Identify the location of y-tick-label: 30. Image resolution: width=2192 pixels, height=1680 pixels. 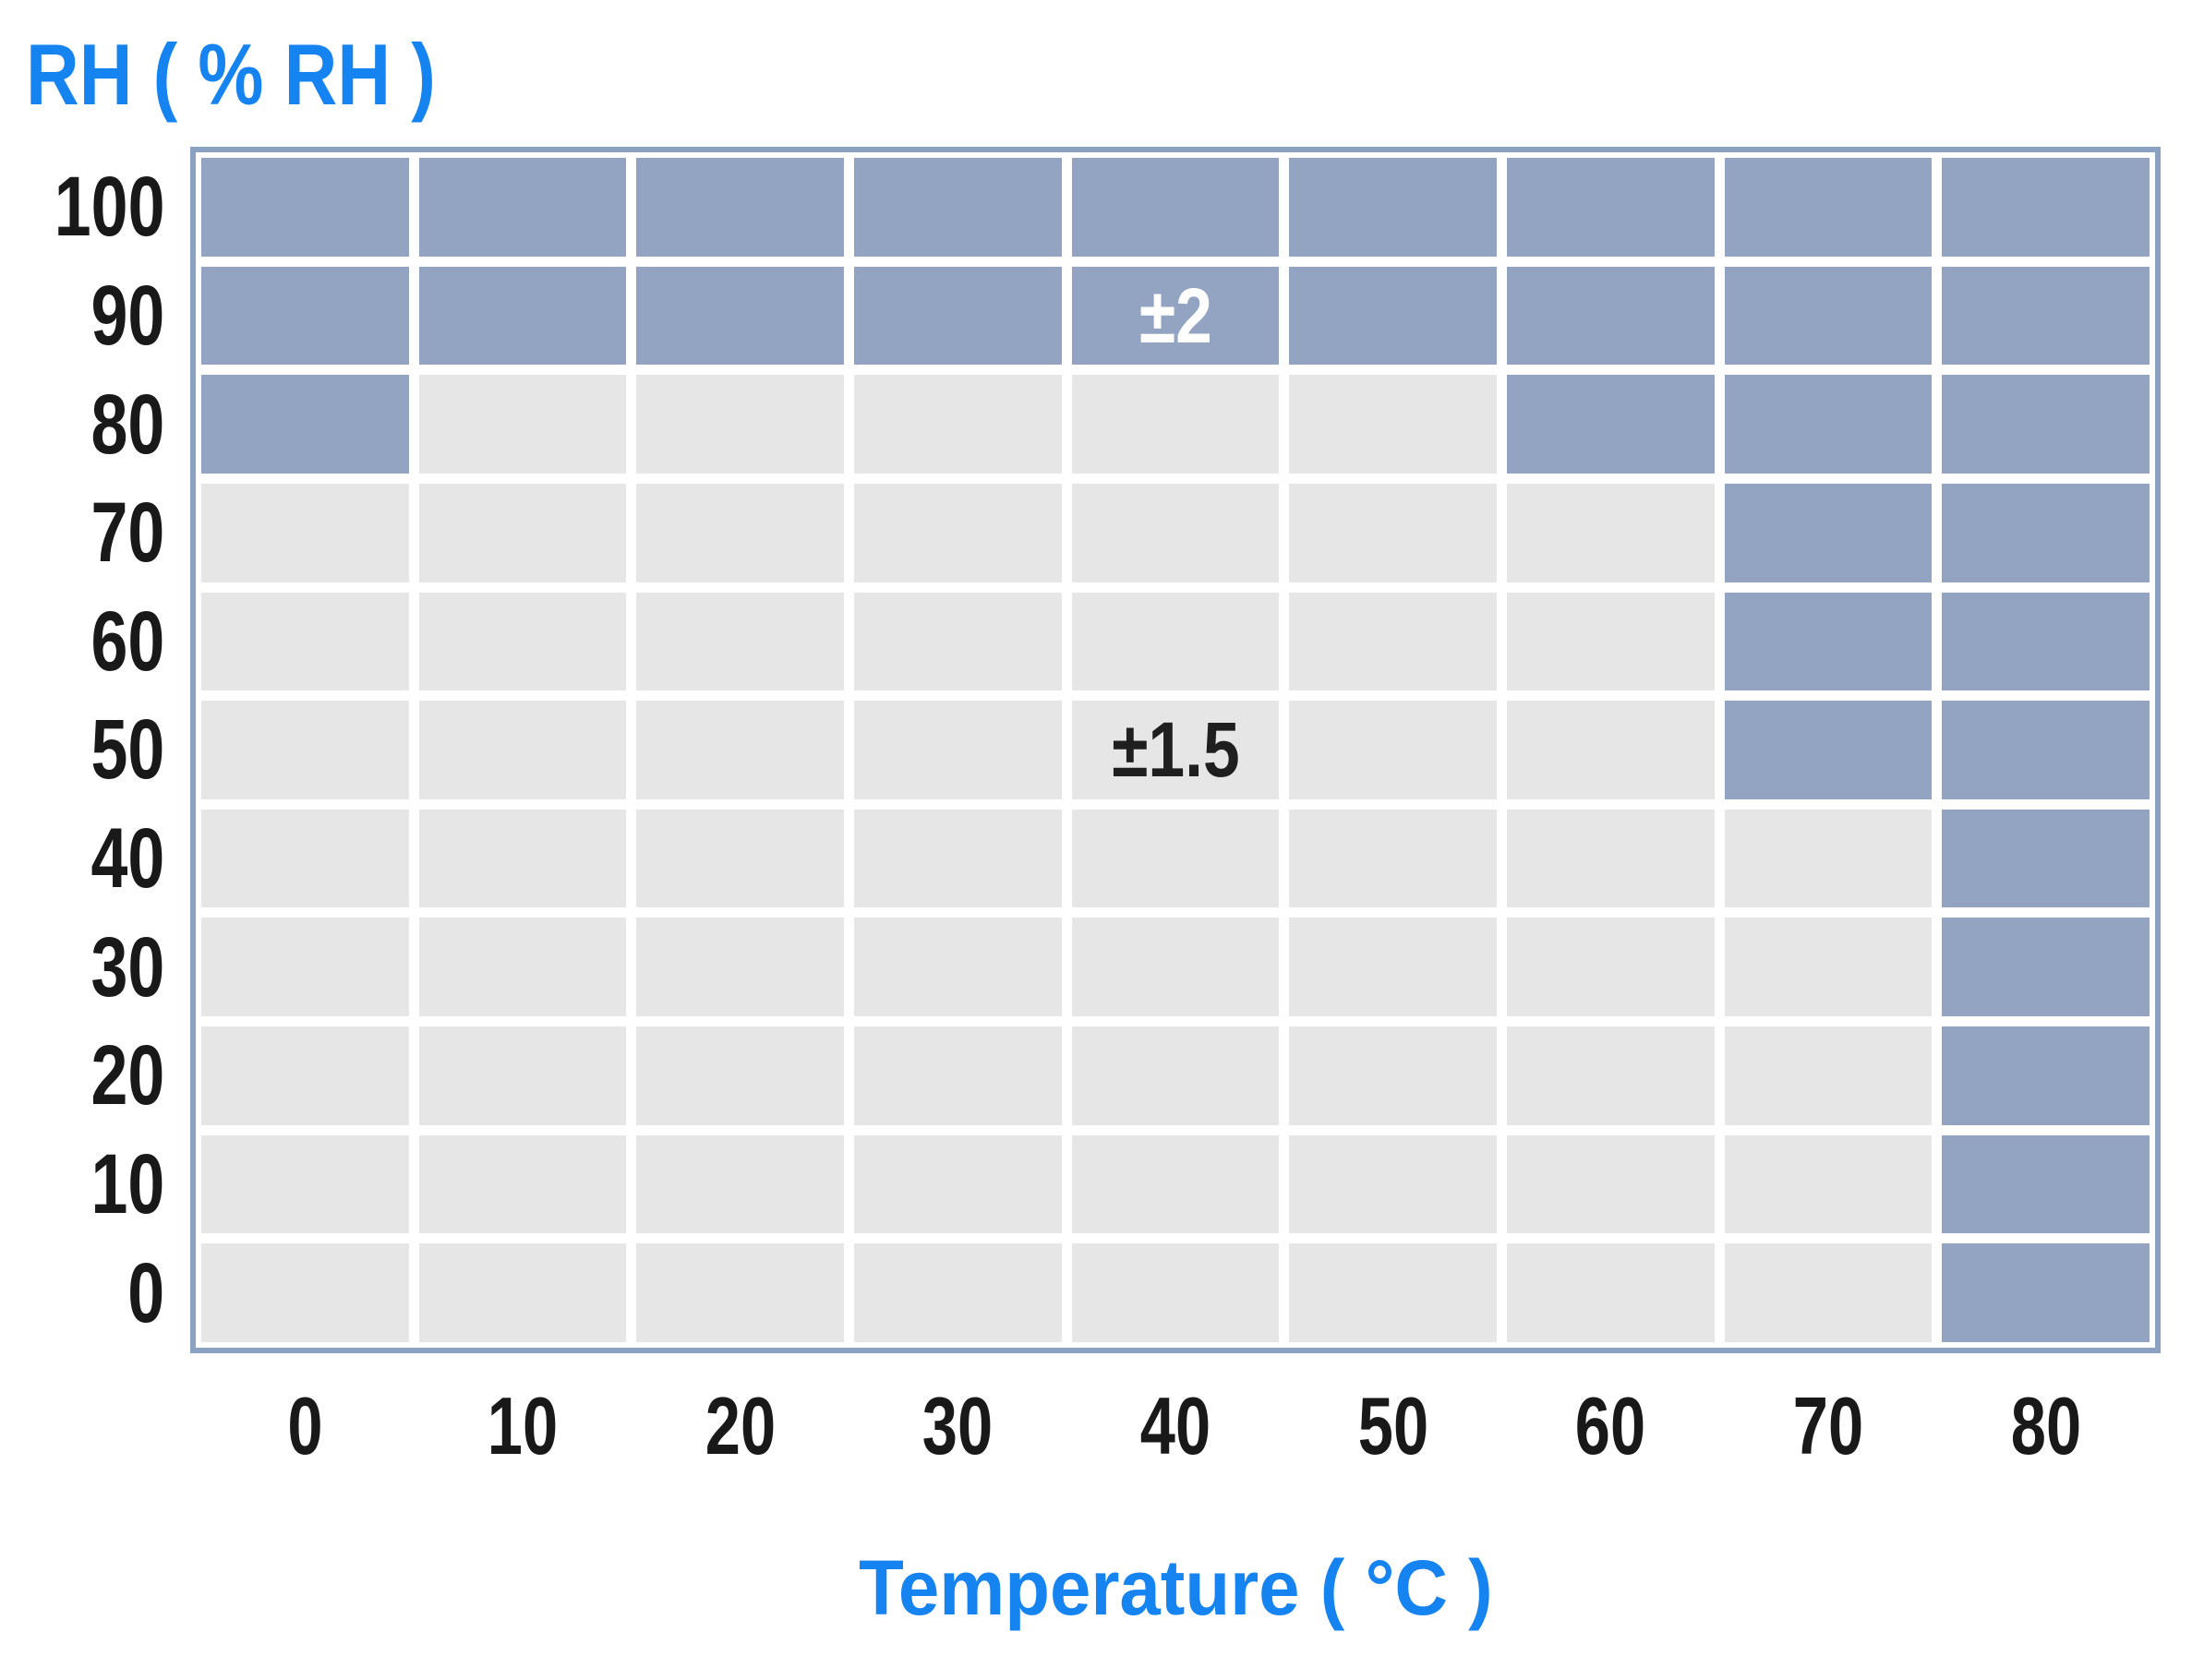
(127, 966).